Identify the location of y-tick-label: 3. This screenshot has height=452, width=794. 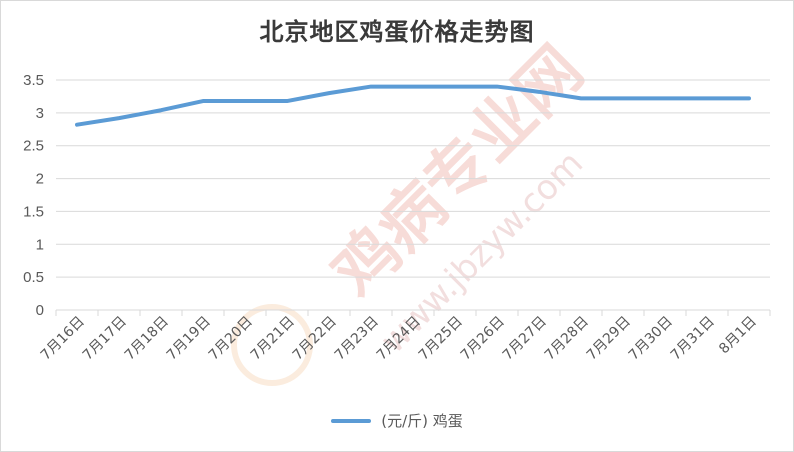
(40, 113).